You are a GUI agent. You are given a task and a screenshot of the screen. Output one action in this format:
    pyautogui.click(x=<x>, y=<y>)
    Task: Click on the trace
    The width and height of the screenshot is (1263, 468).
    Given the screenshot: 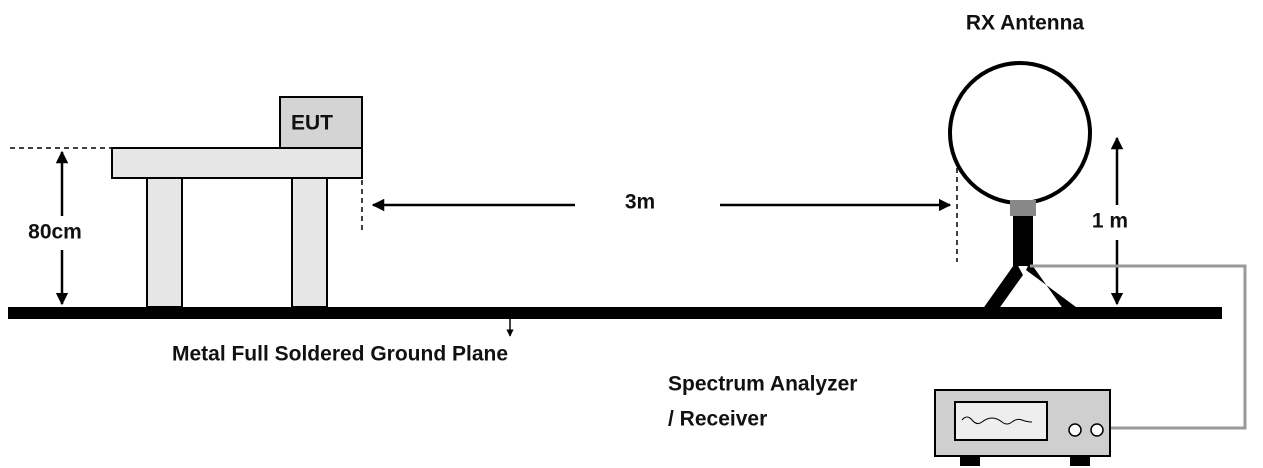 What is the action you would take?
    pyautogui.click(x=997, y=420)
    